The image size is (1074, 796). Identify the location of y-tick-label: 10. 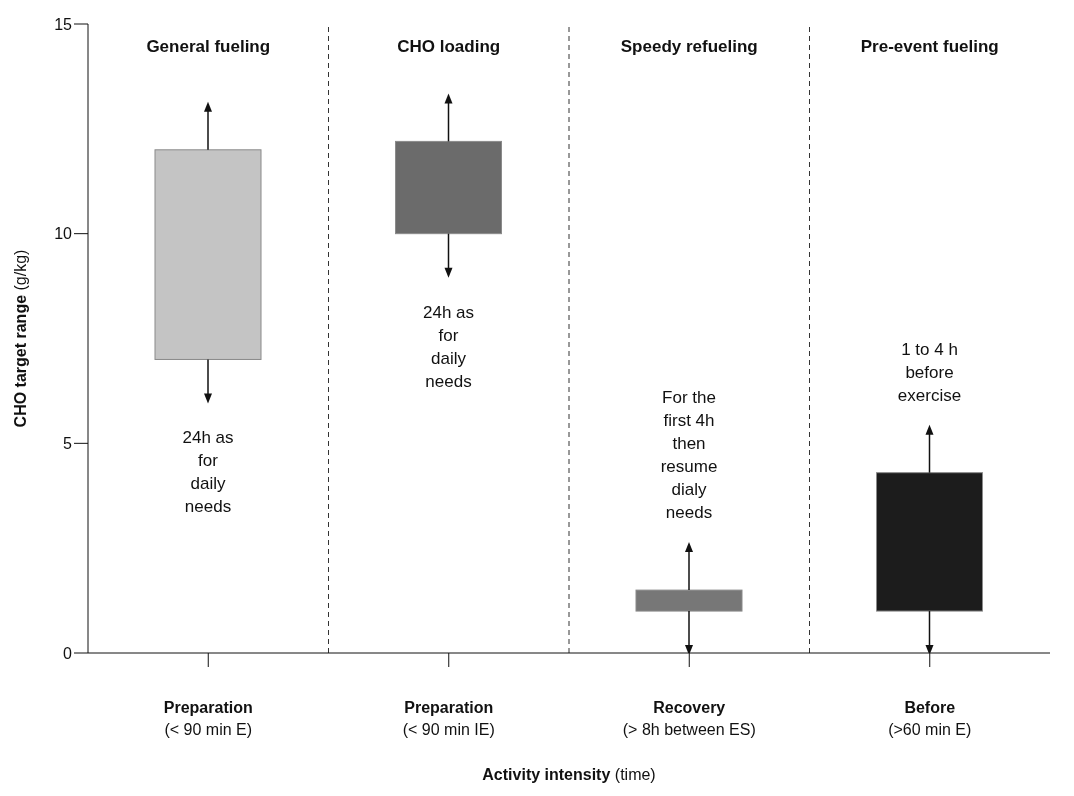
(63, 234).